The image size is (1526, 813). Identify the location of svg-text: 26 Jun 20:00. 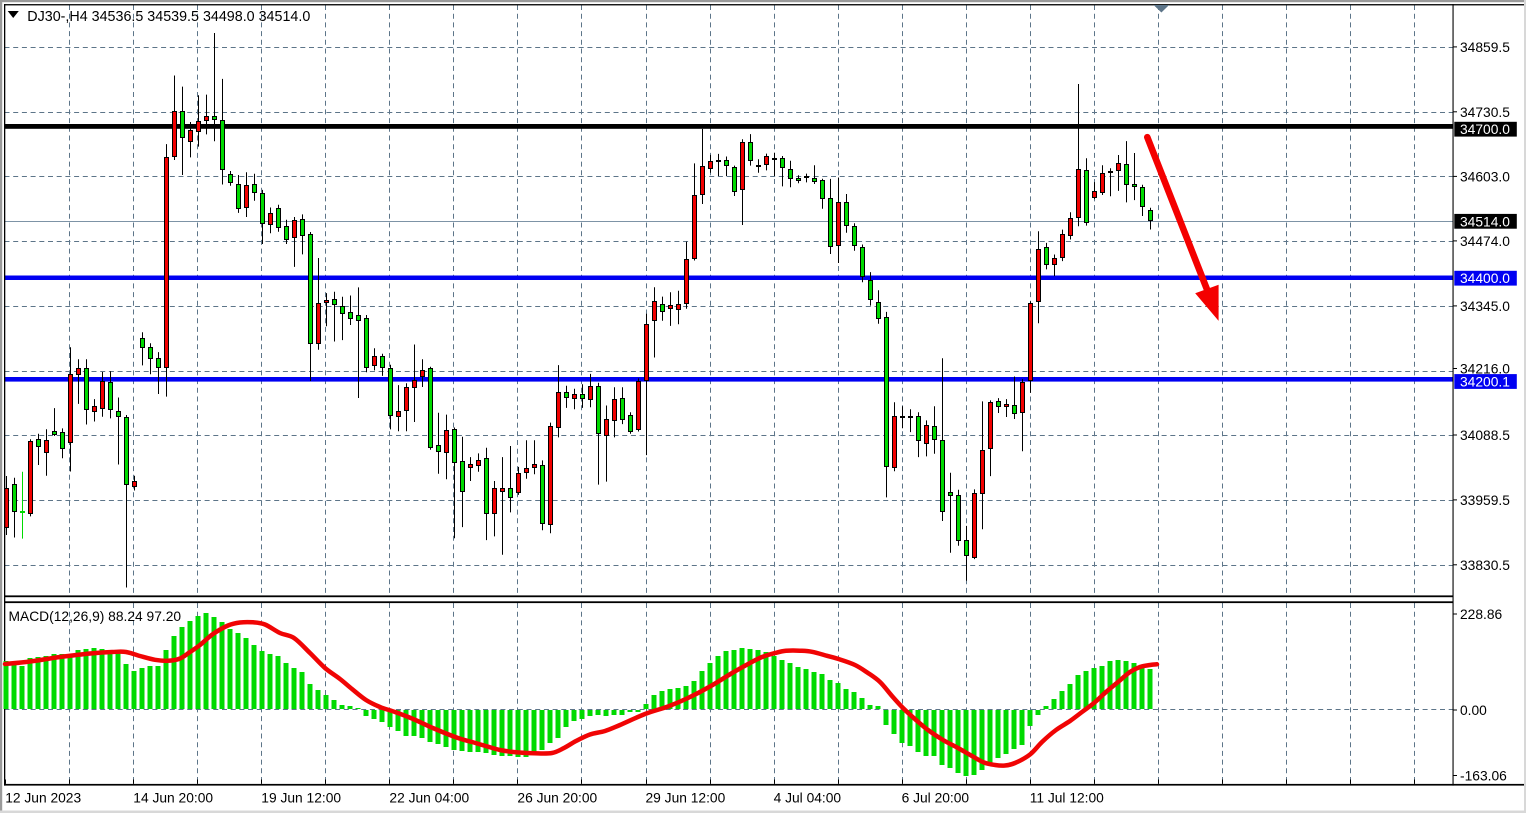
(557, 797).